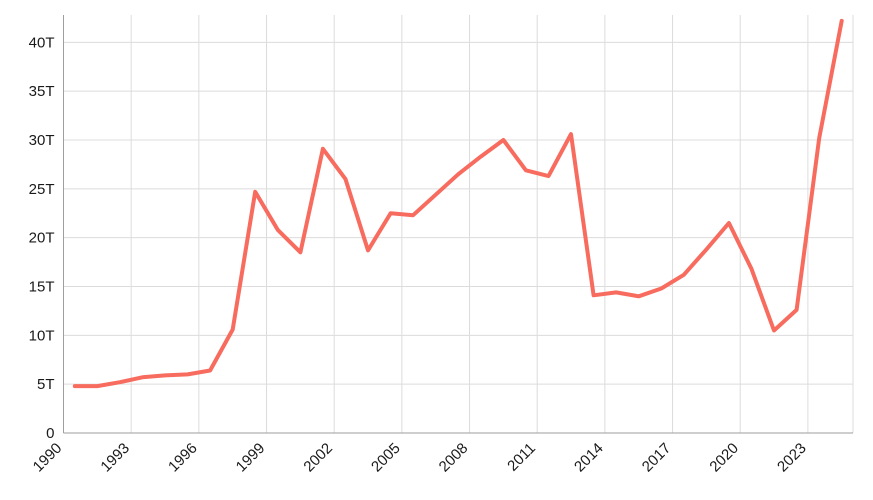 Image resolution: width=873 pixels, height=500 pixels. What do you see at coordinates (42, 238) in the screenshot?
I see `y-tick-label: 20T` at bounding box center [42, 238].